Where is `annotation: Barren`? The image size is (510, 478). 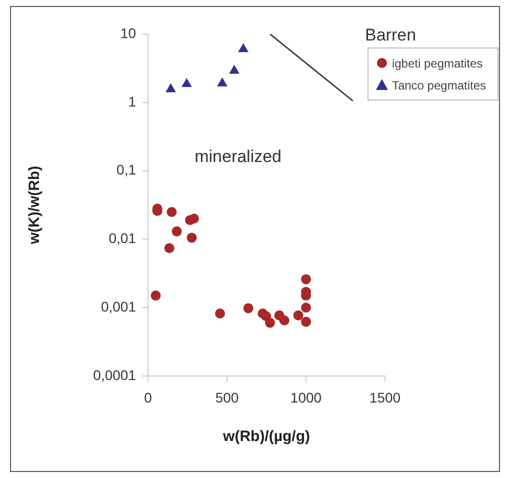
annotation: Barren is located at coordinates (390, 35).